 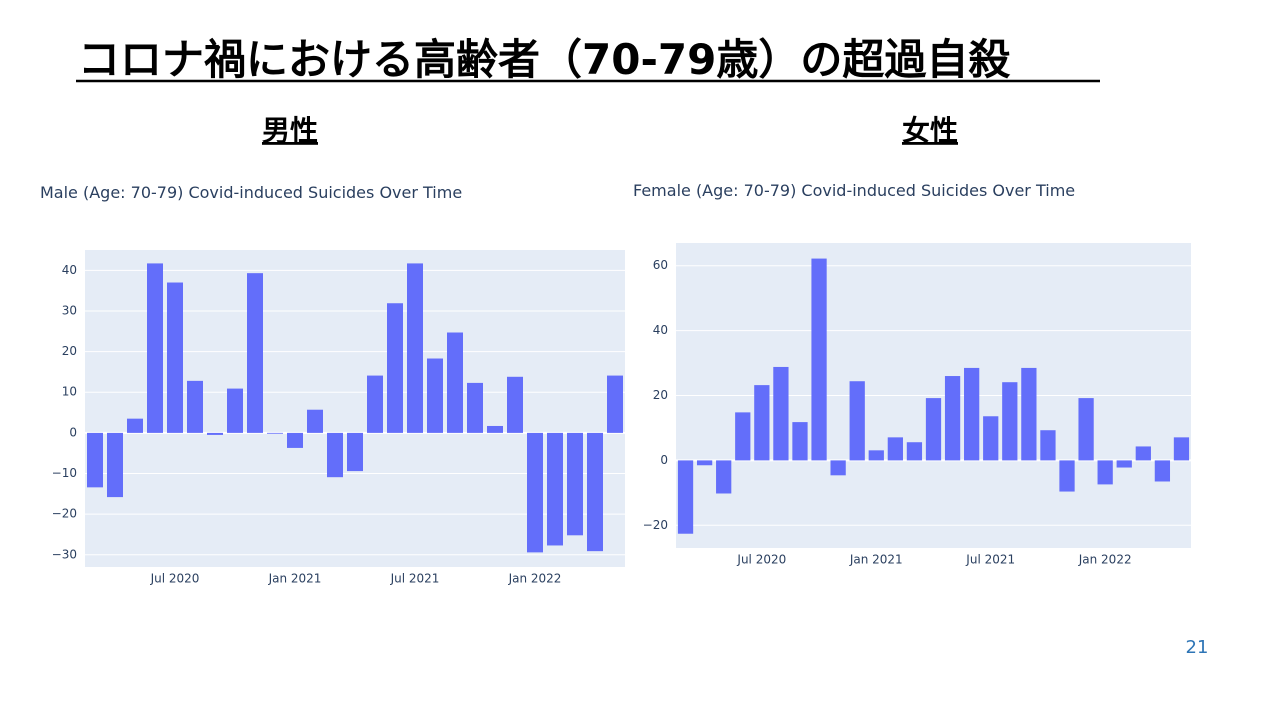 I want to click on slide-title: コロナ禍における高齢者（70-79歳）の超過自殺, so click(x=544, y=59).